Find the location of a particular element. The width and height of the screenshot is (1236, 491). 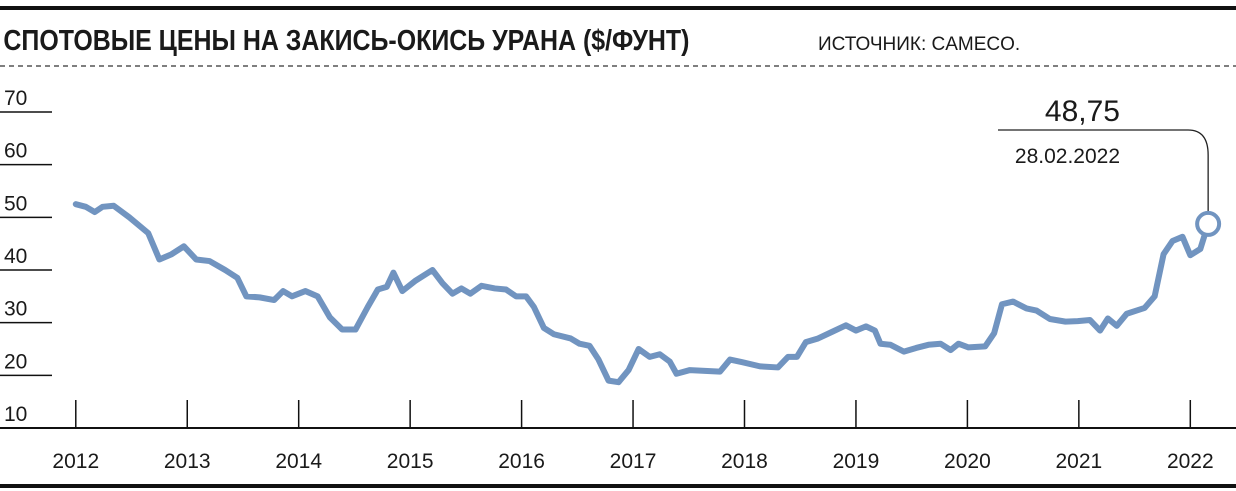

y-tick-label: 30 is located at coordinates (15, 309).